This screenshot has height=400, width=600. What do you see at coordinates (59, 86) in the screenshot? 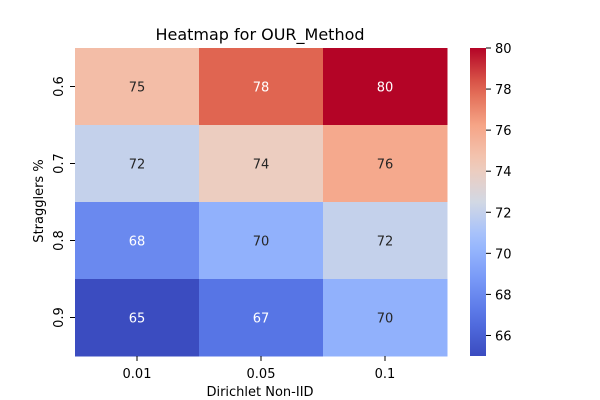
I see `y-tick-label: 0.6` at bounding box center [59, 86].